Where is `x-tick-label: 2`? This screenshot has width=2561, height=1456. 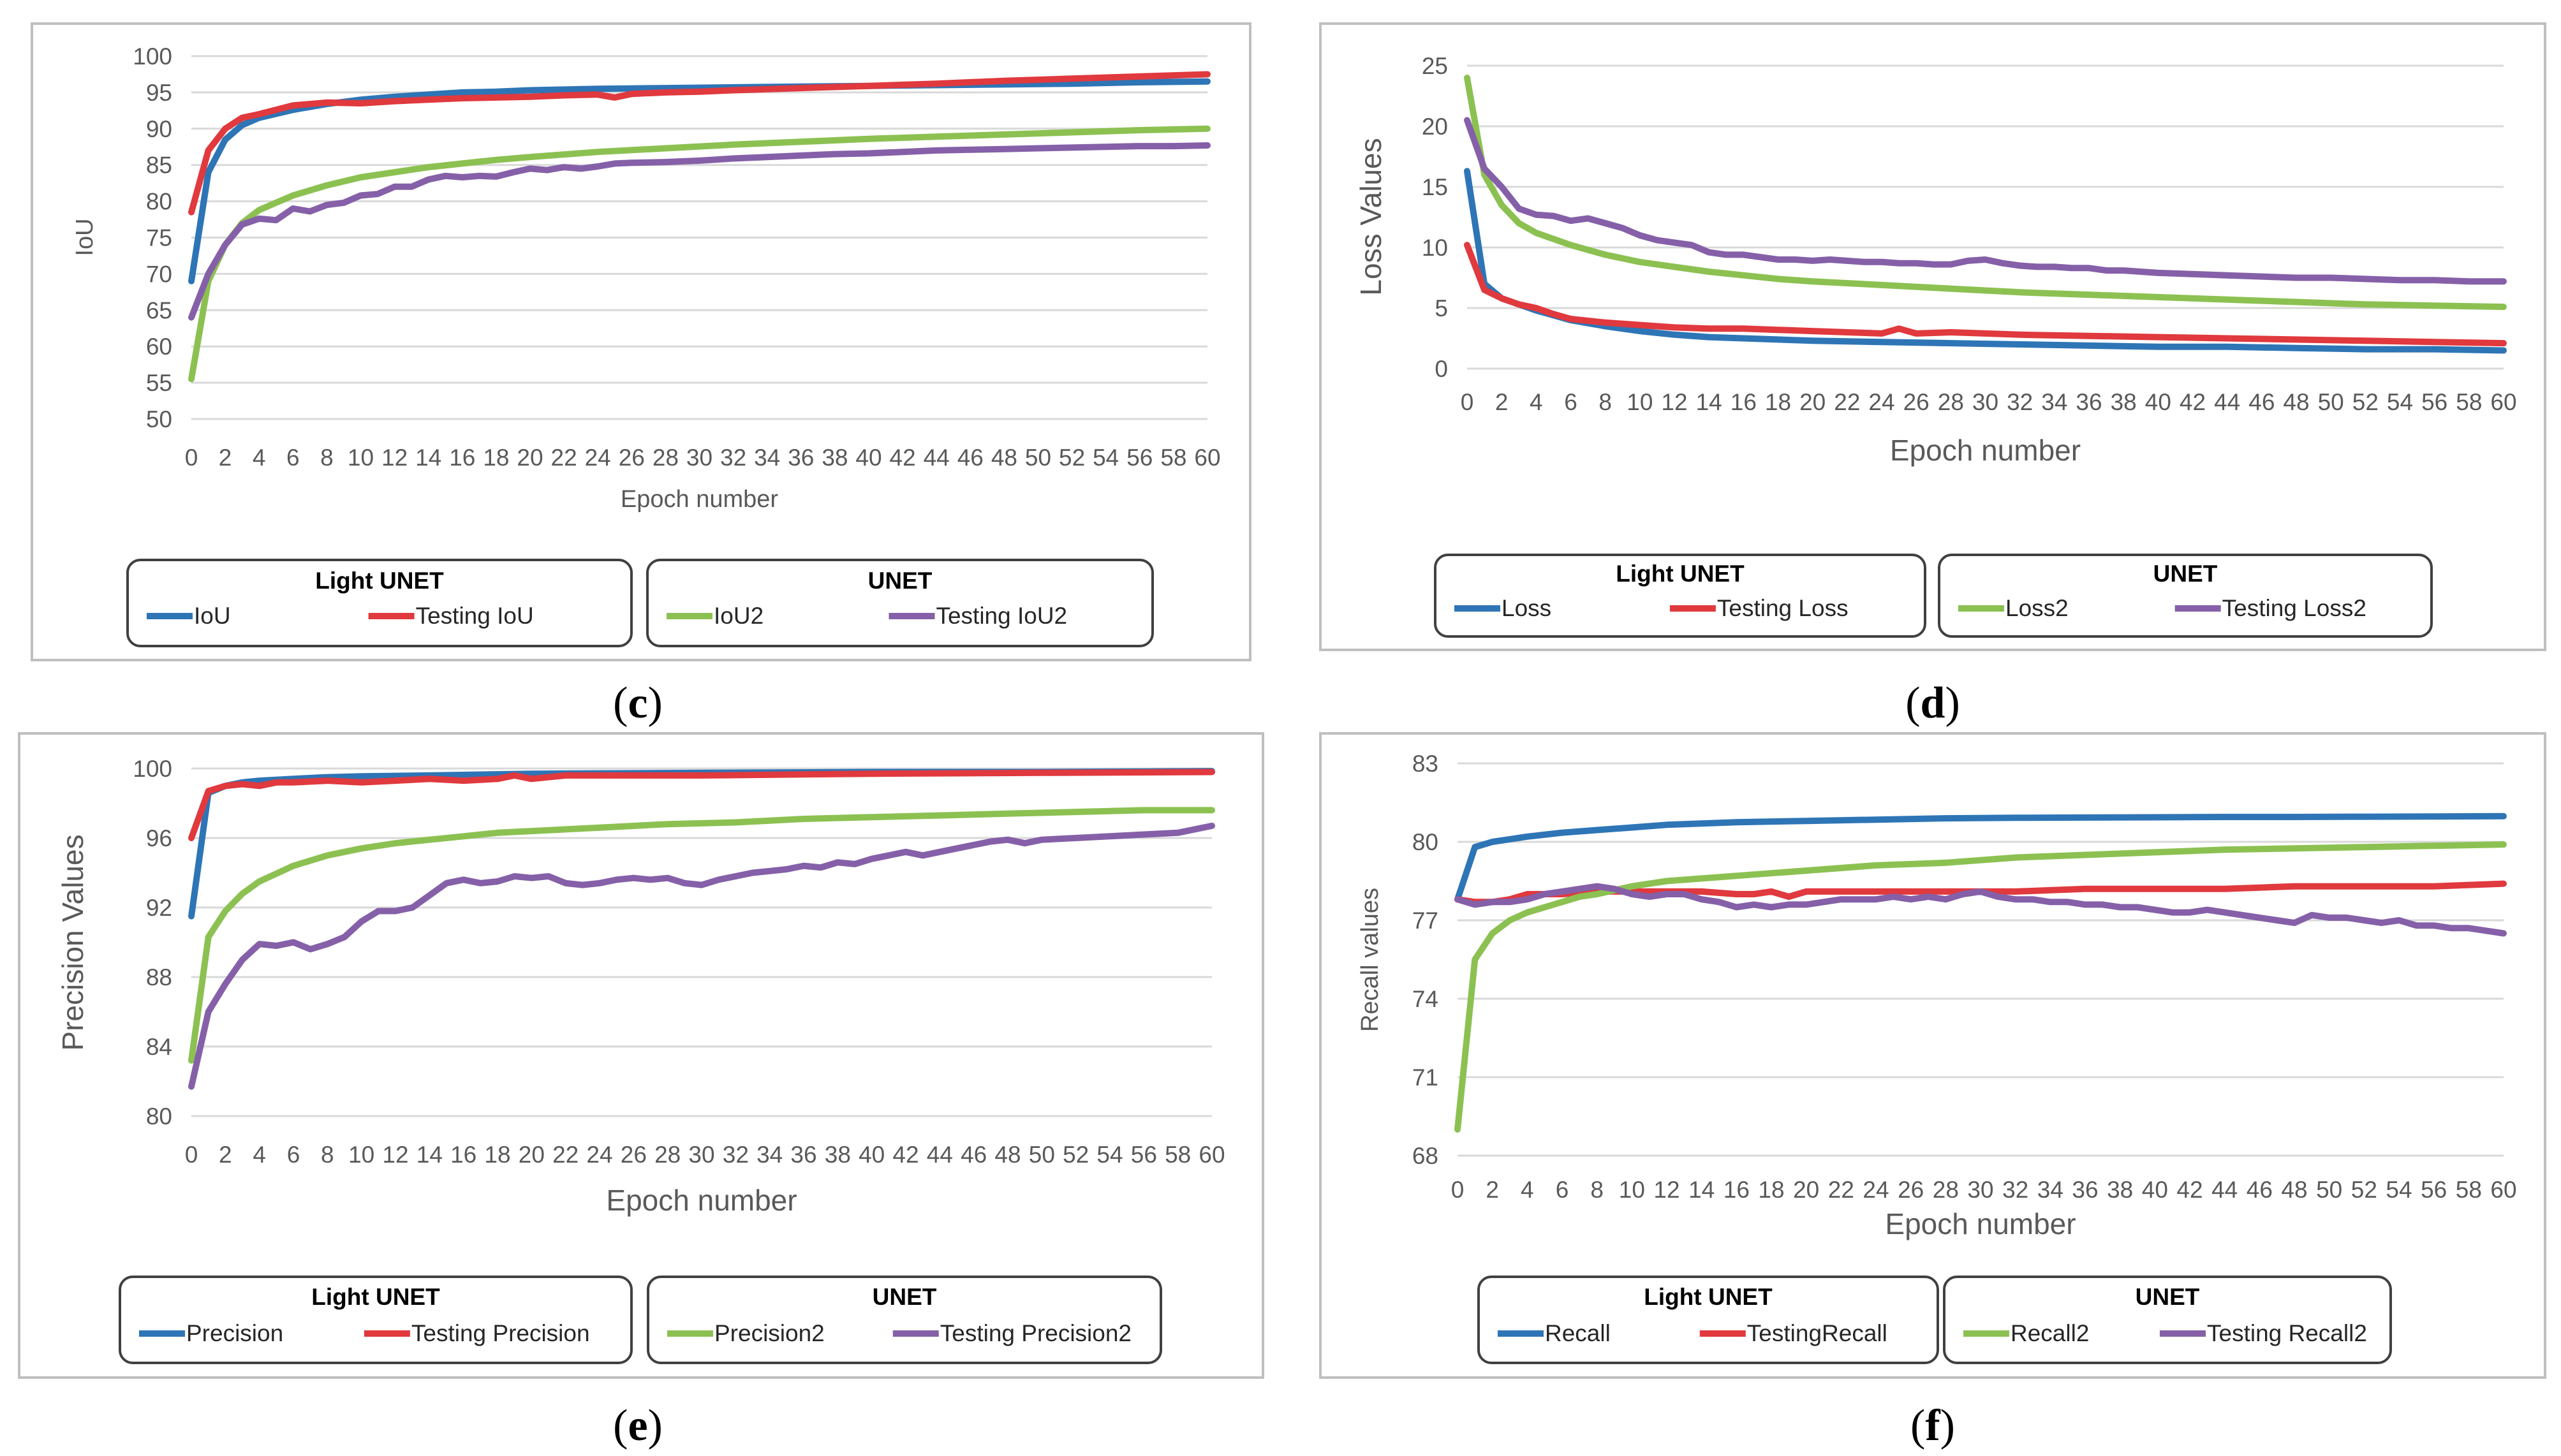 x-tick-label: 2 is located at coordinates (226, 1155).